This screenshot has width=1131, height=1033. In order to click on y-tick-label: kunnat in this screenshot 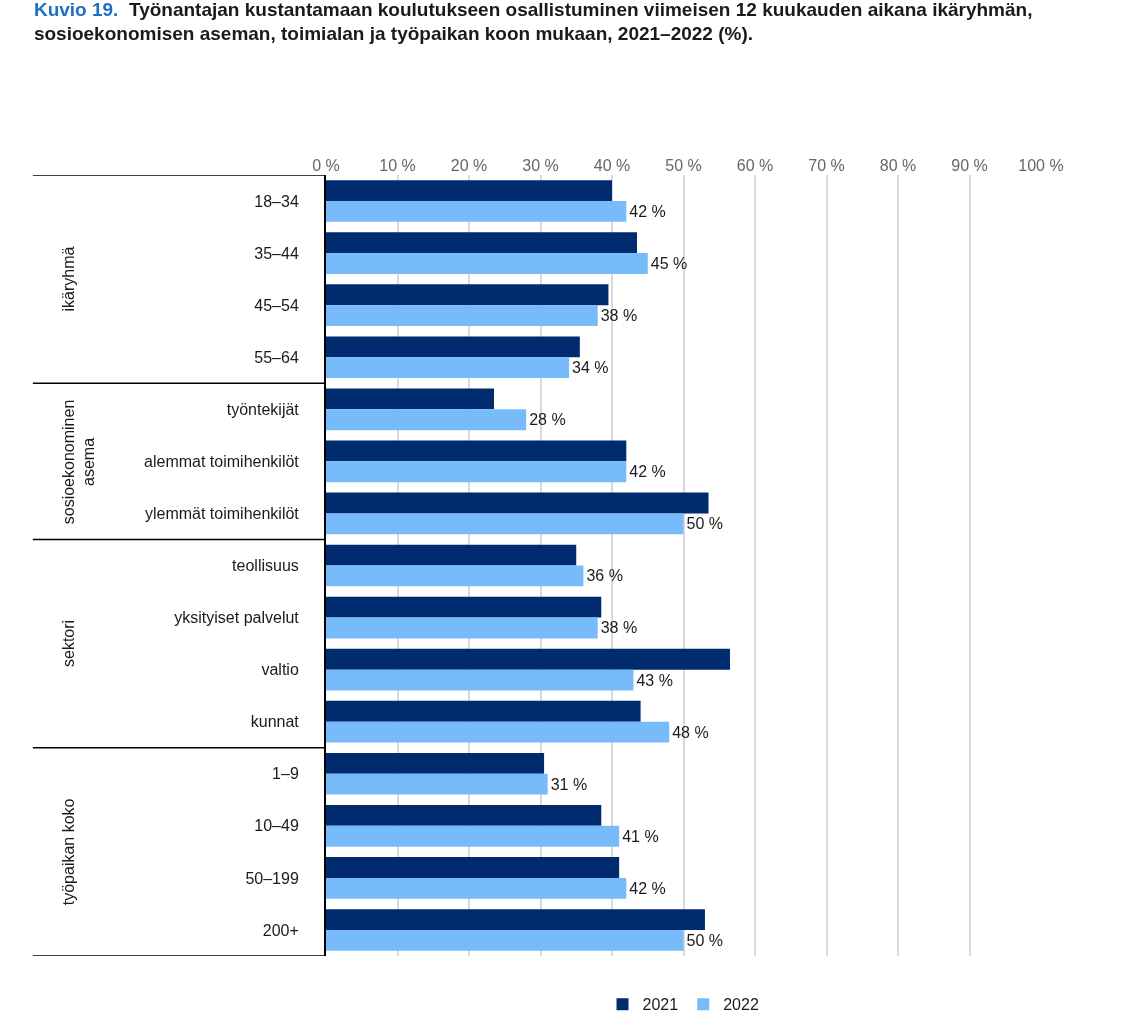, I will do `click(275, 722)`.